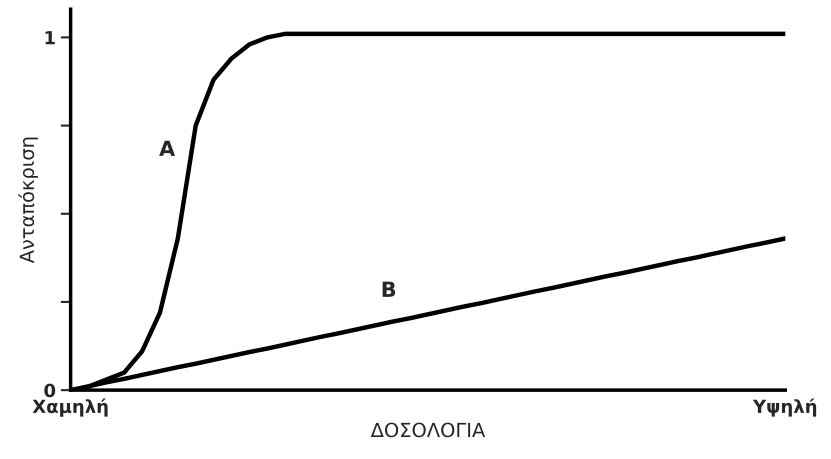 Image resolution: width=831 pixels, height=459 pixels. What do you see at coordinates (784, 407) in the screenshot?
I see `x-tick-label: Υψηλή` at bounding box center [784, 407].